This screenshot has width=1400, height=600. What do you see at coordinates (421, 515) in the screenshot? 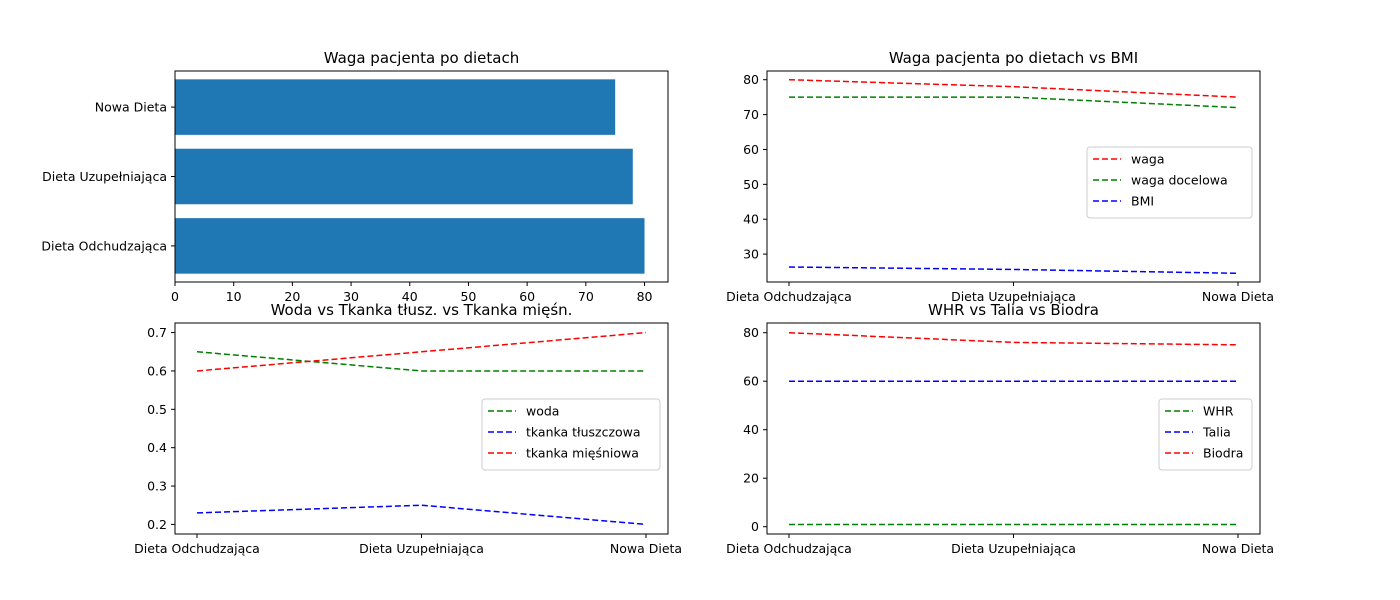
I see `series-line-tkanka-tłuszczowa` at bounding box center [421, 515].